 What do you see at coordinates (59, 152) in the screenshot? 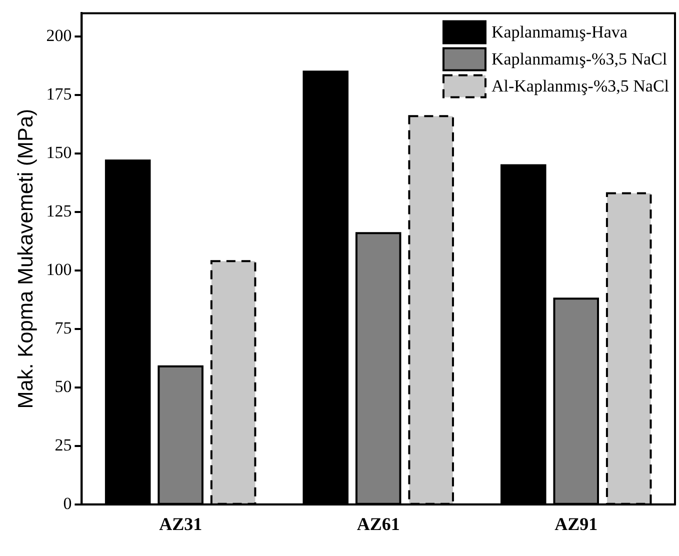
I see `y-tick-label: 150` at bounding box center [59, 152].